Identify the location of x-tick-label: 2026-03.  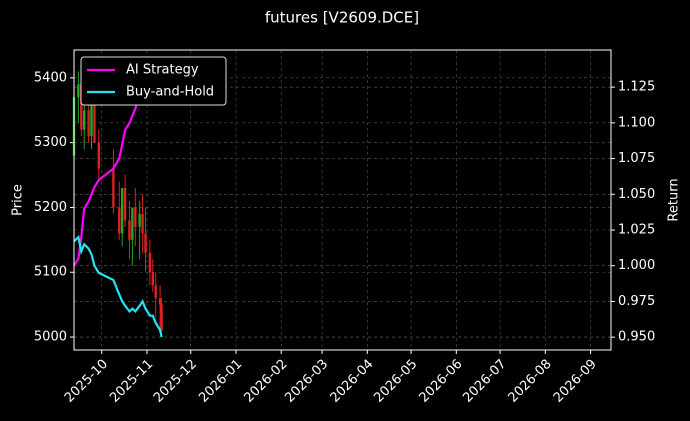
(306, 381).